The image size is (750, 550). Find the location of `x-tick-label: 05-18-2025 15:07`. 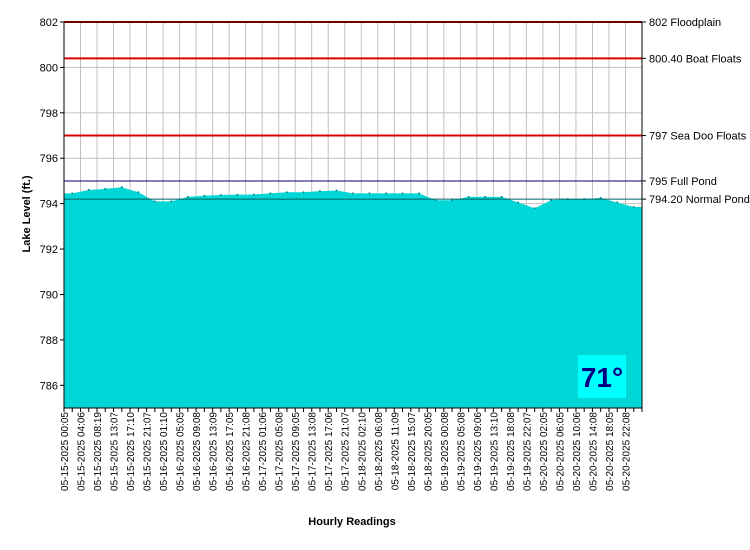

x-tick-label: 05-18-2025 15:07 is located at coordinates (412, 451).